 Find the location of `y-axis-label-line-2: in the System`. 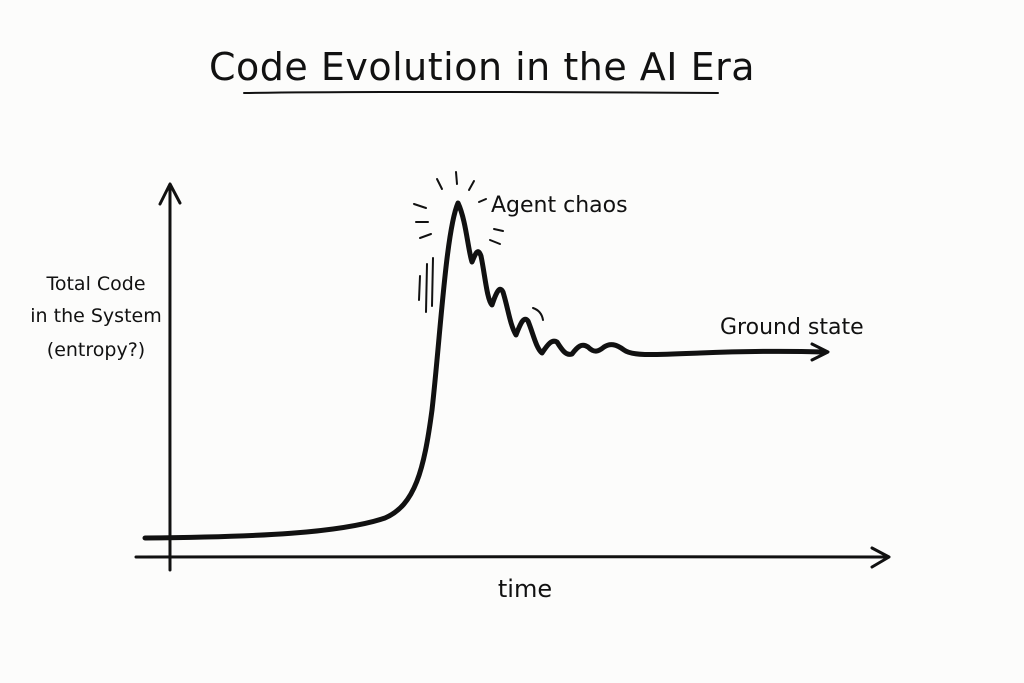

y-axis-label-line-2: in the System is located at coordinates (95, 316).